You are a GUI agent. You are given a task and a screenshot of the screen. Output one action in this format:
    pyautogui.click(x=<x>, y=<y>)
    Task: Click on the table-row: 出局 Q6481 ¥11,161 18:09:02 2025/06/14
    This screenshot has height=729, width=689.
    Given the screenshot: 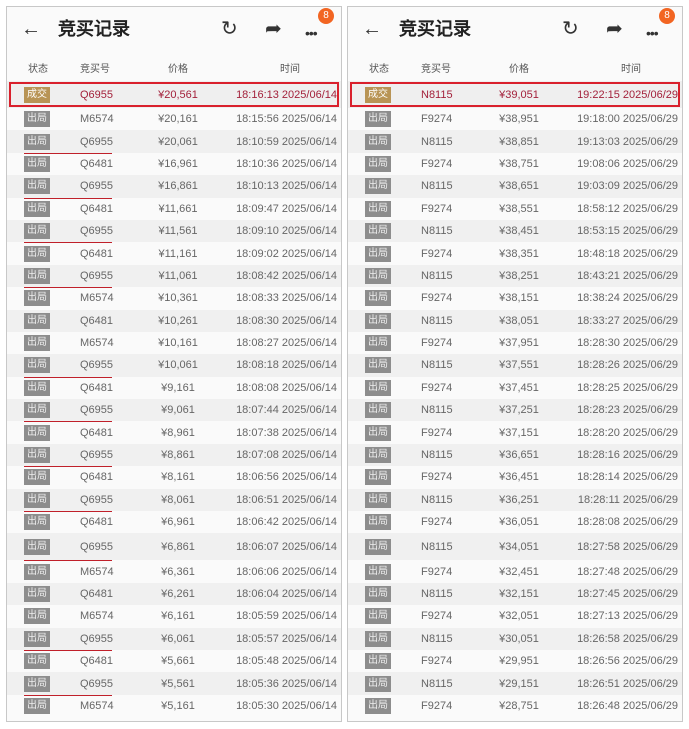 What is the action you would take?
    pyautogui.click(x=174, y=253)
    